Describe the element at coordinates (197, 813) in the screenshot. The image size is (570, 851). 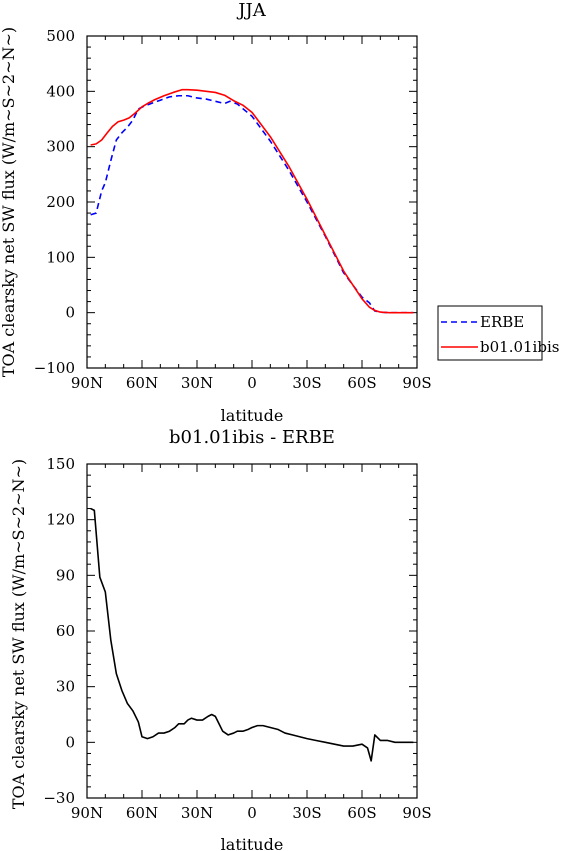
I see `bottom-xtick-label: 30N` at that location.